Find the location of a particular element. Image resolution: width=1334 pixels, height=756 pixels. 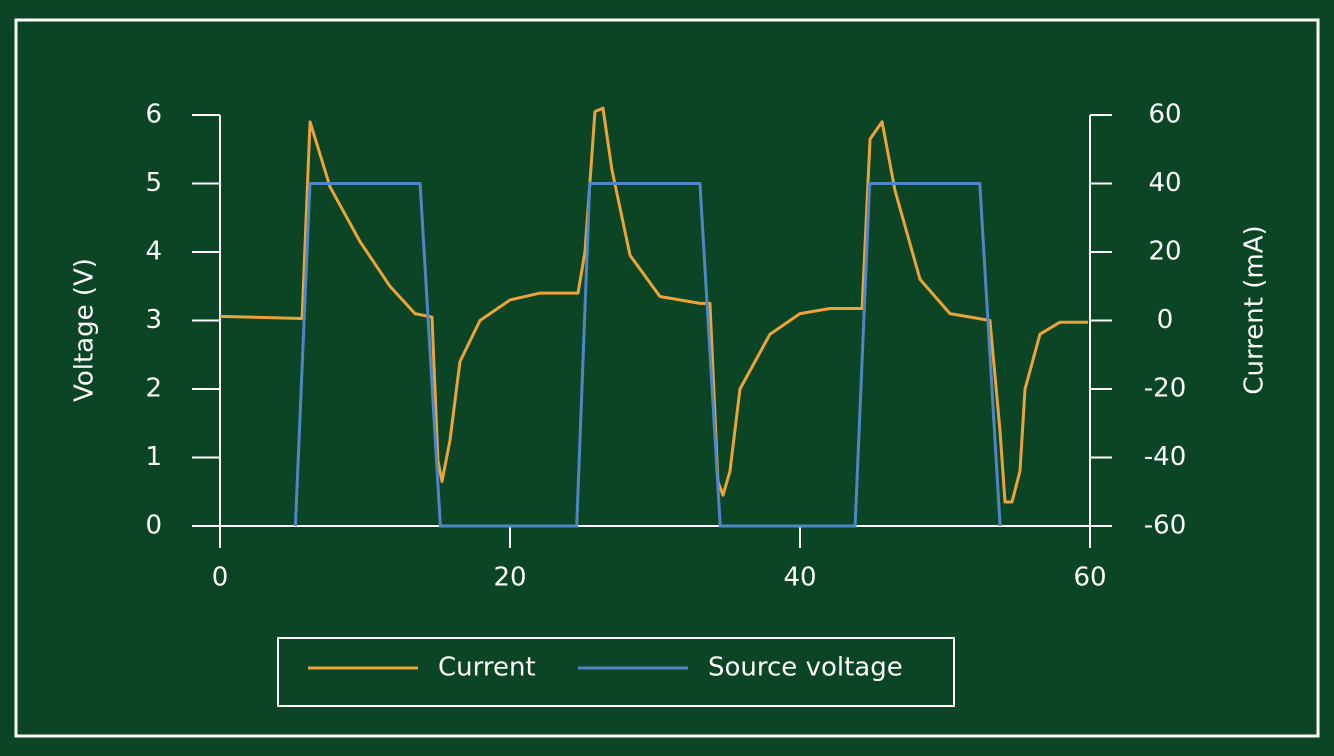

x-tick-label: 40 is located at coordinates (799, 578).